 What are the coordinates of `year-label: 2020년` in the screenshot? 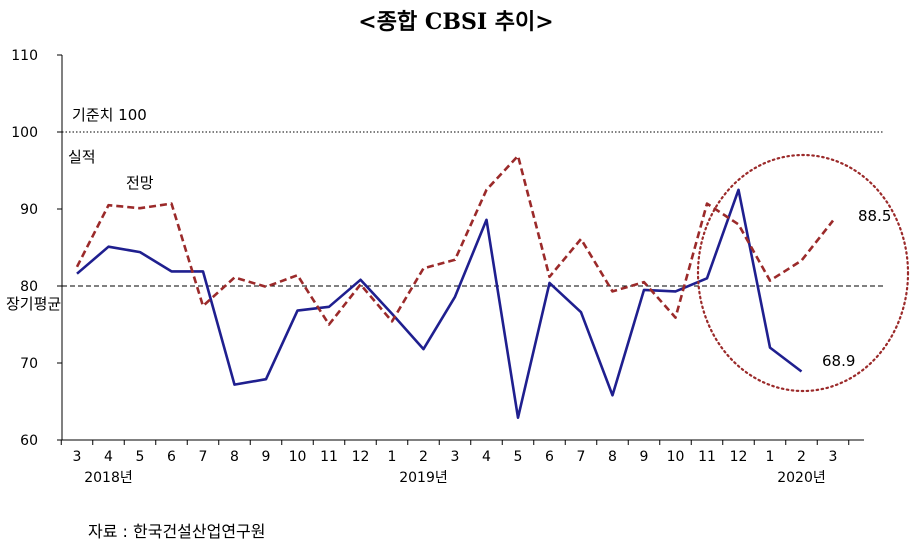 It's located at (801, 478).